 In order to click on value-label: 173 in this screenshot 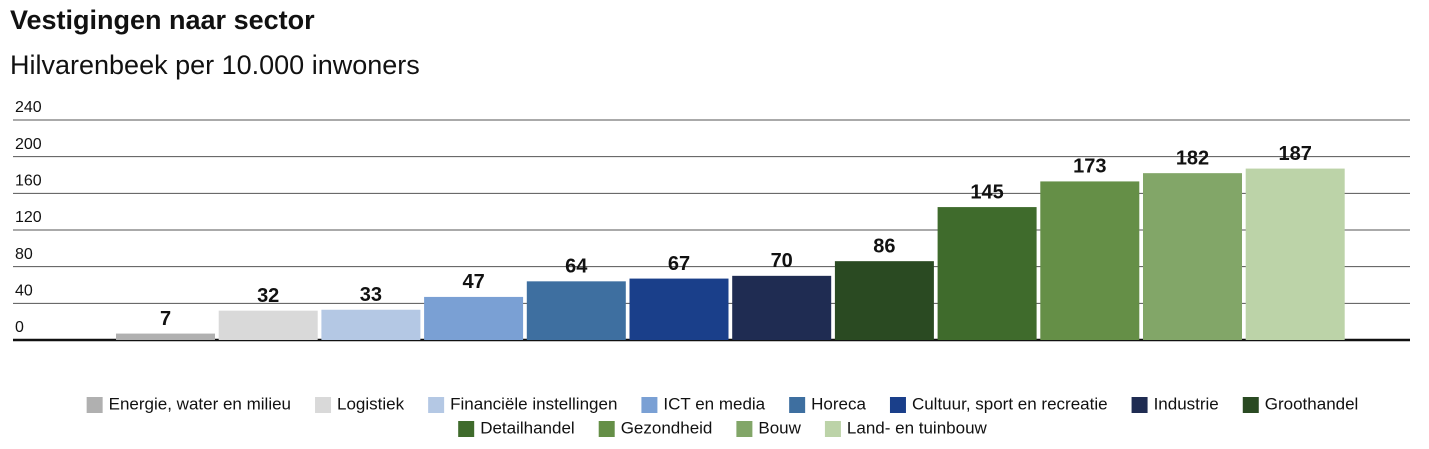, I will do `click(1089, 167)`.